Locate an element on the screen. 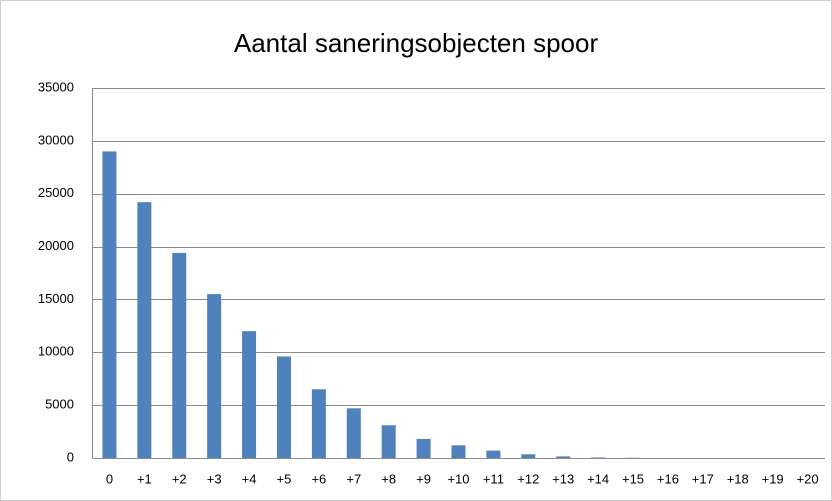 The image size is (832, 501). x-tick-label: +12 is located at coordinates (528, 478).